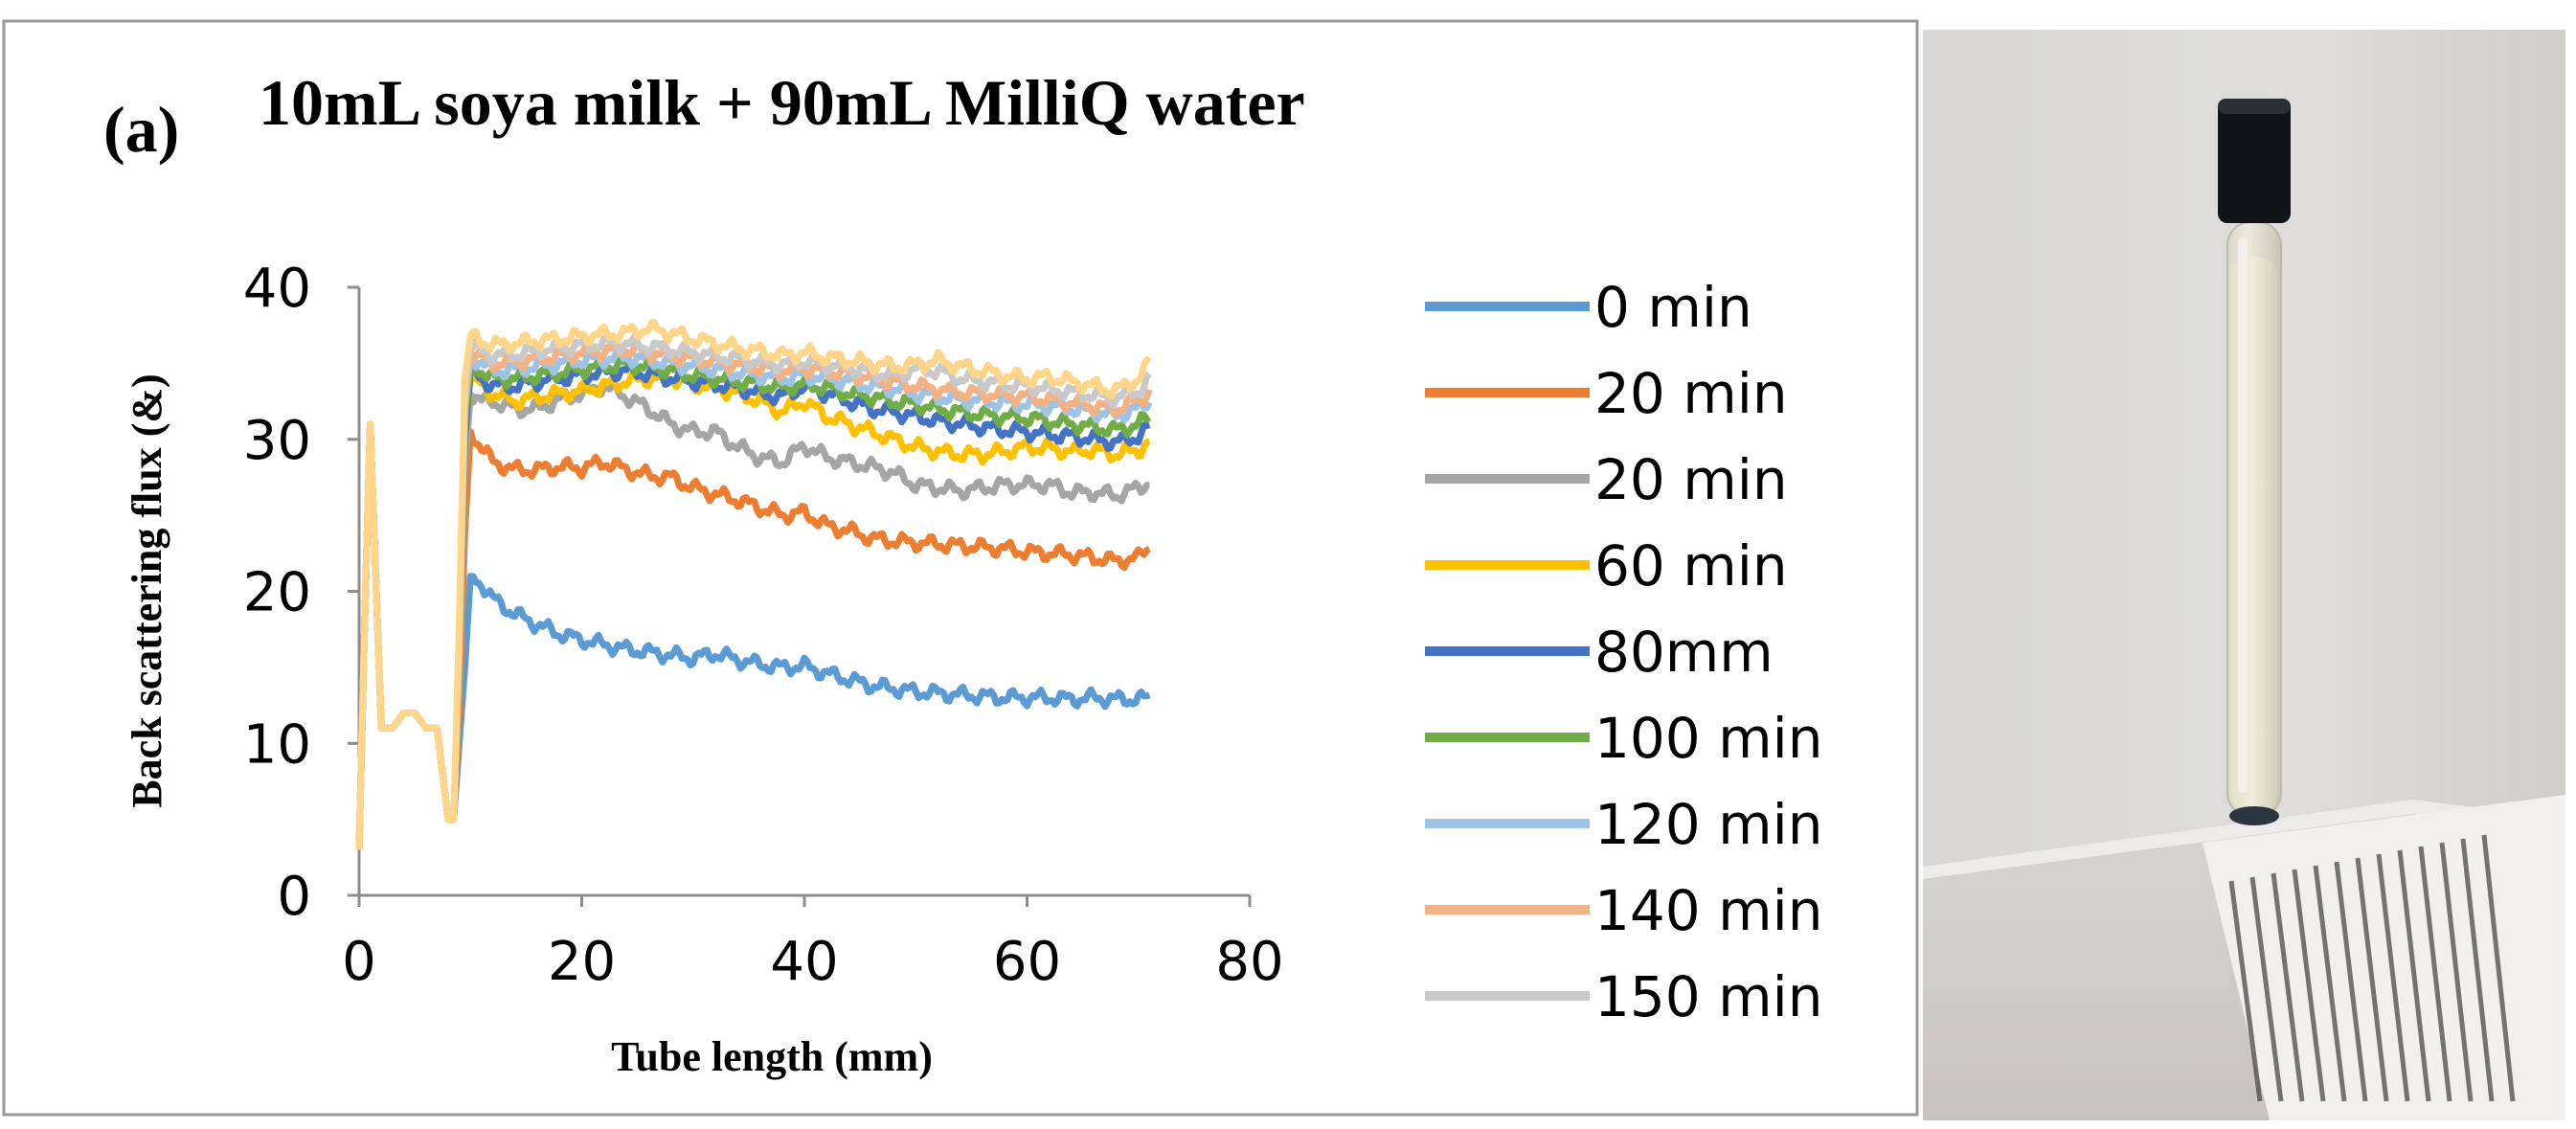 This screenshot has width=2576, height=1129. I want to click on series-line-0-min, so click(753, 635).